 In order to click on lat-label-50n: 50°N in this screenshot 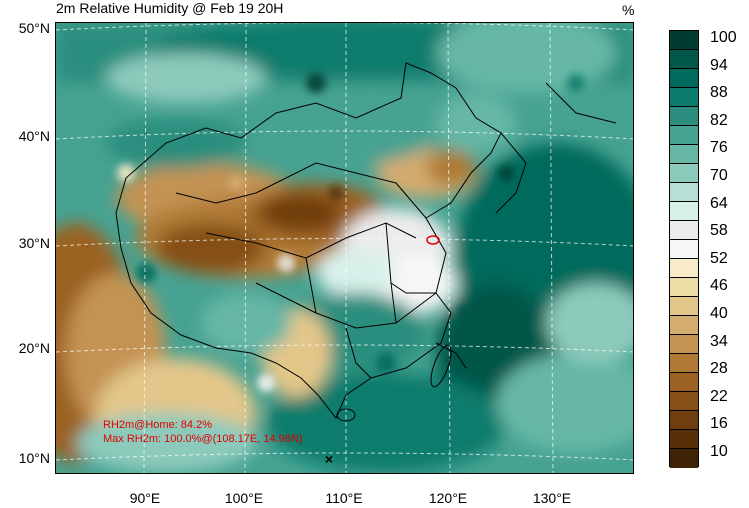, I will do `click(34, 28)`.